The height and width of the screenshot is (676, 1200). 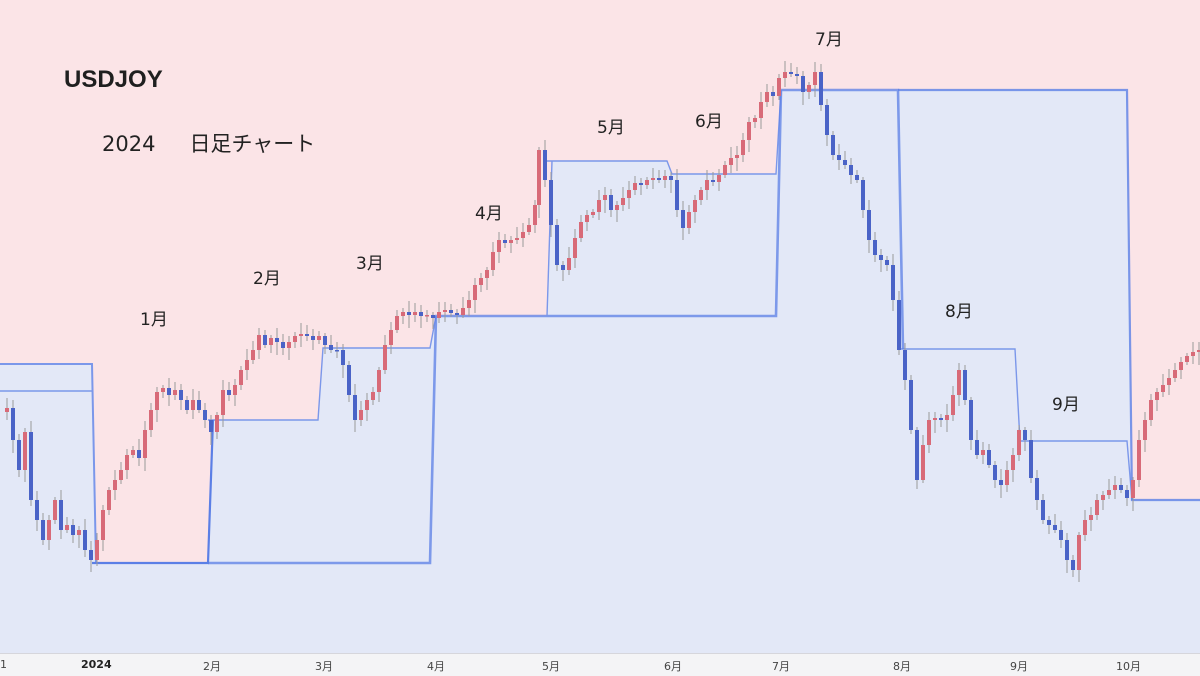 I want to click on chart-subtitle: 2024 日足チャート, so click(x=225, y=143).